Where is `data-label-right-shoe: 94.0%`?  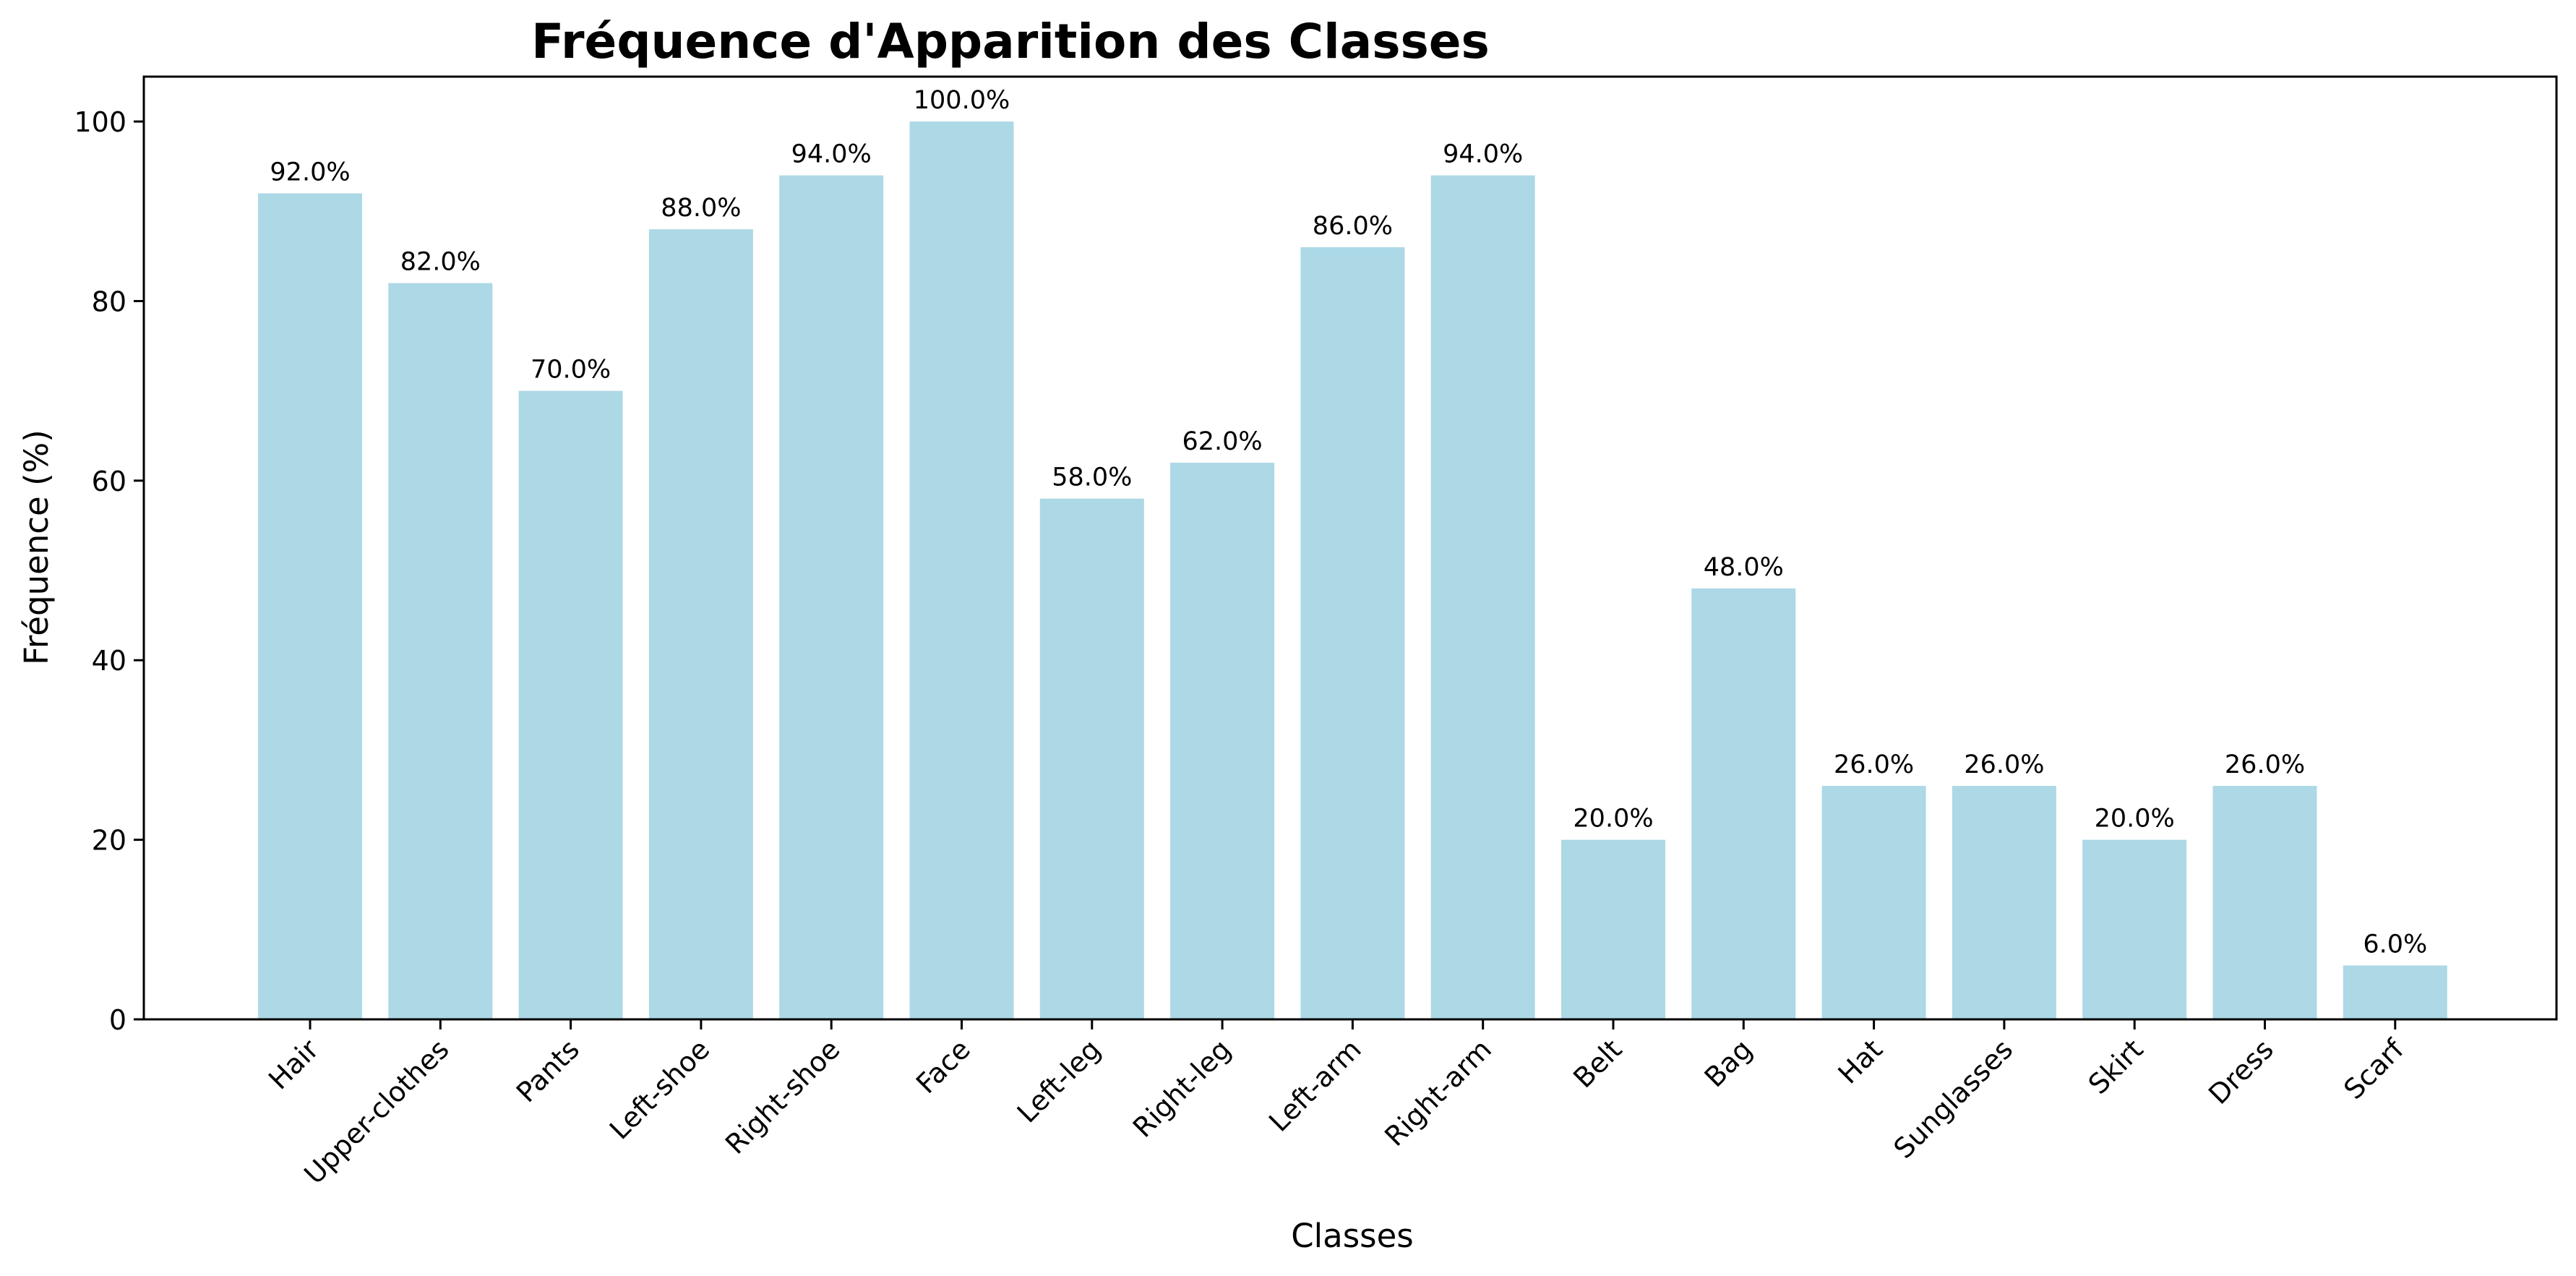
data-label-right-shoe: 94.0% is located at coordinates (832, 154).